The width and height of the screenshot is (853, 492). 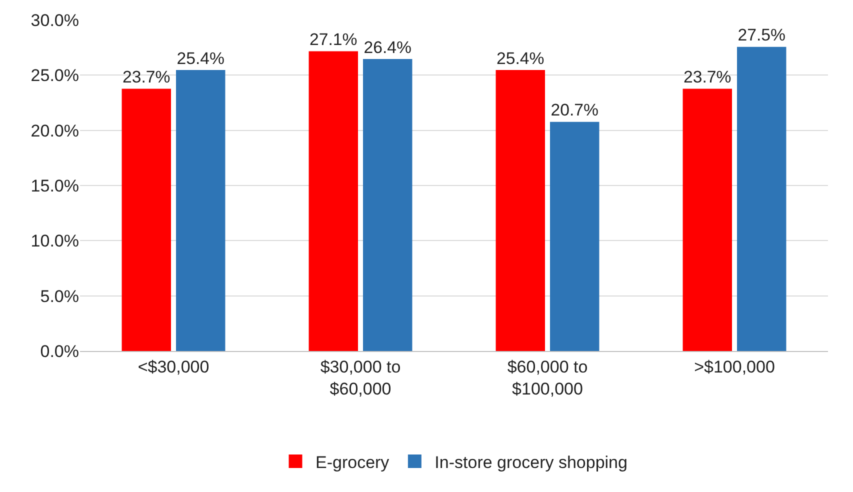 What do you see at coordinates (54, 76) in the screenshot?
I see `y-tick-label: 25.0%` at bounding box center [54, 76].